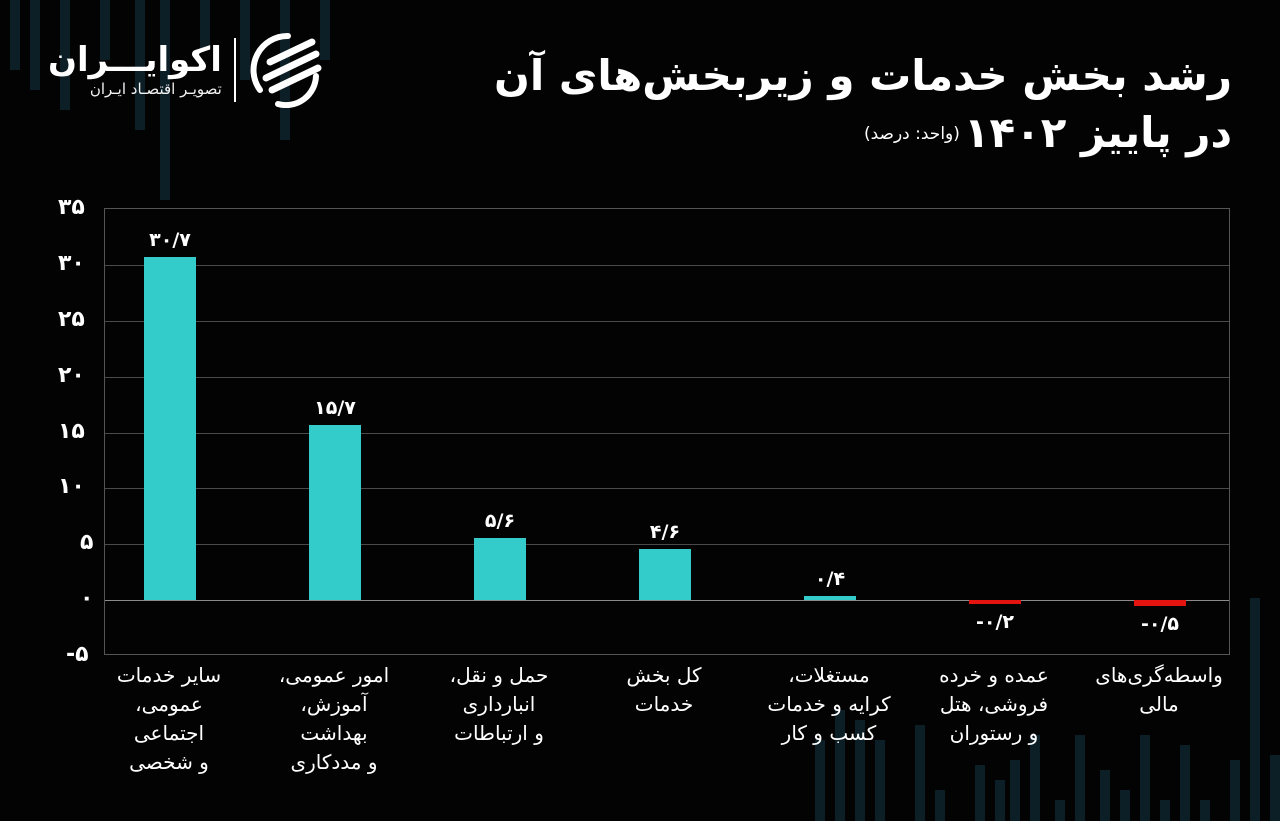  I want to click on x-category-label: کل بخش خدمات, so click(664, 690).